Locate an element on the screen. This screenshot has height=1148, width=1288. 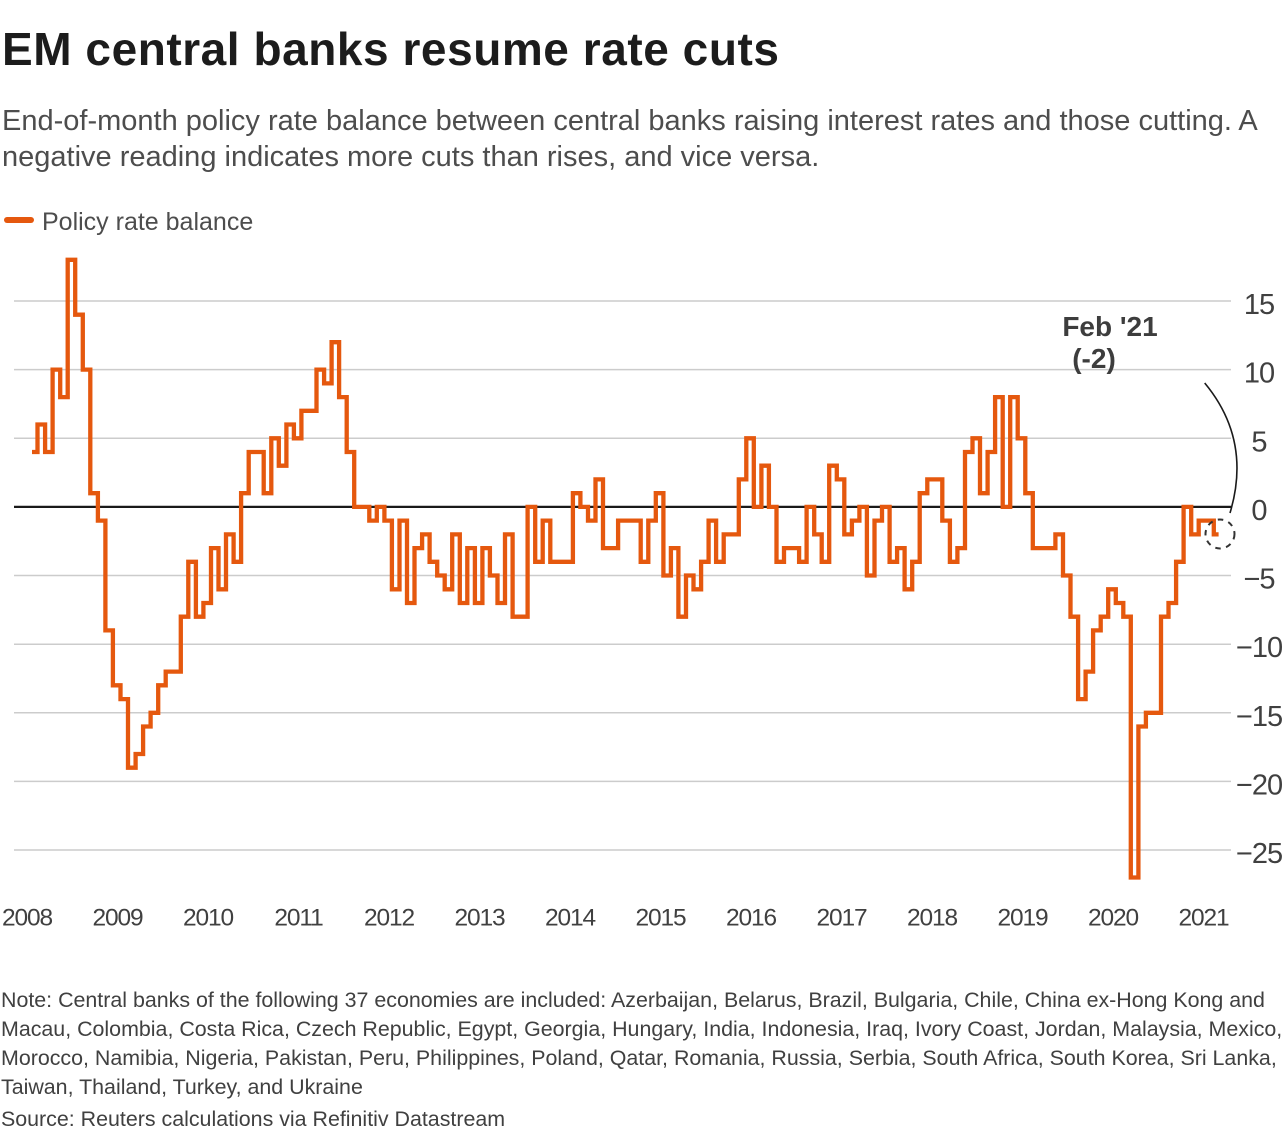
svg-text: −10 is located at coordinates (1259, 648).